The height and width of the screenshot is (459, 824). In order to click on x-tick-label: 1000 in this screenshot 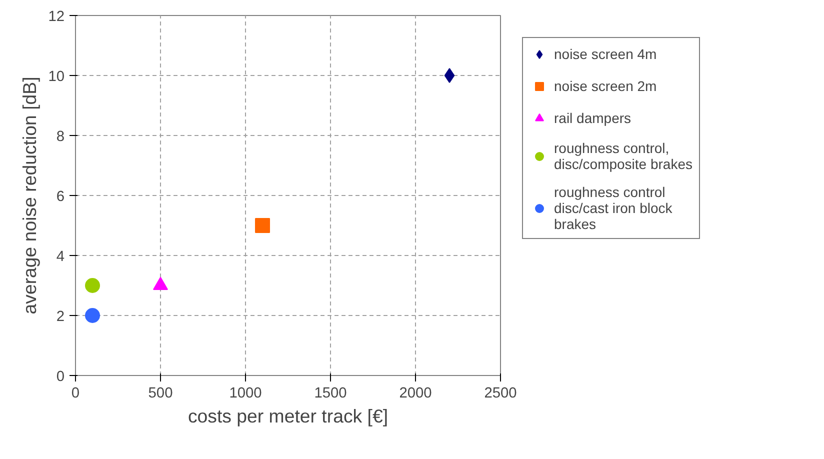, I will do `click(245, 394)`.